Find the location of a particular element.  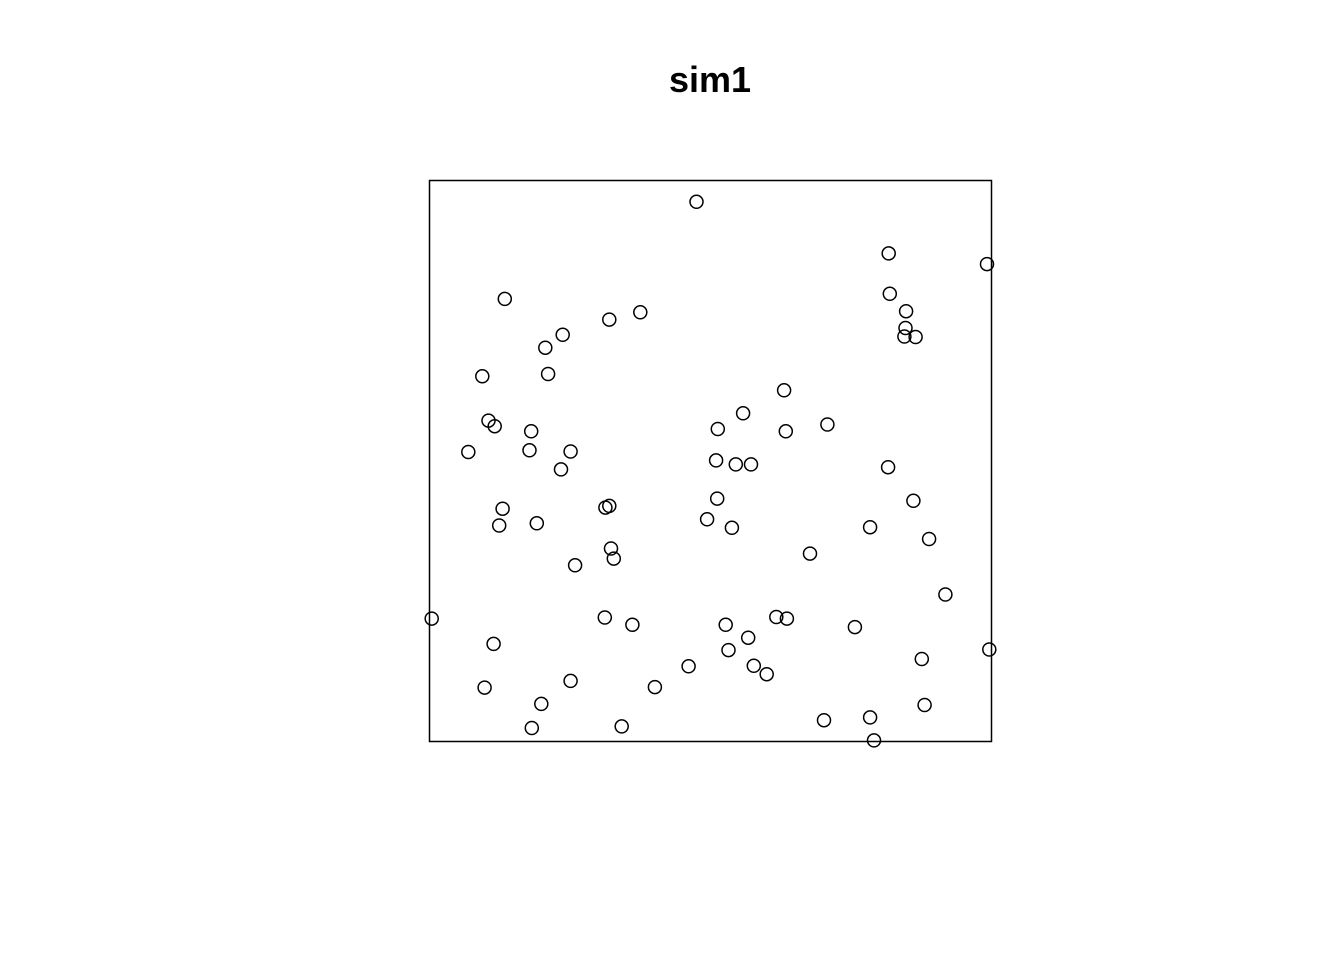

chart-title: sim1 is located at coordinates (710, 79).